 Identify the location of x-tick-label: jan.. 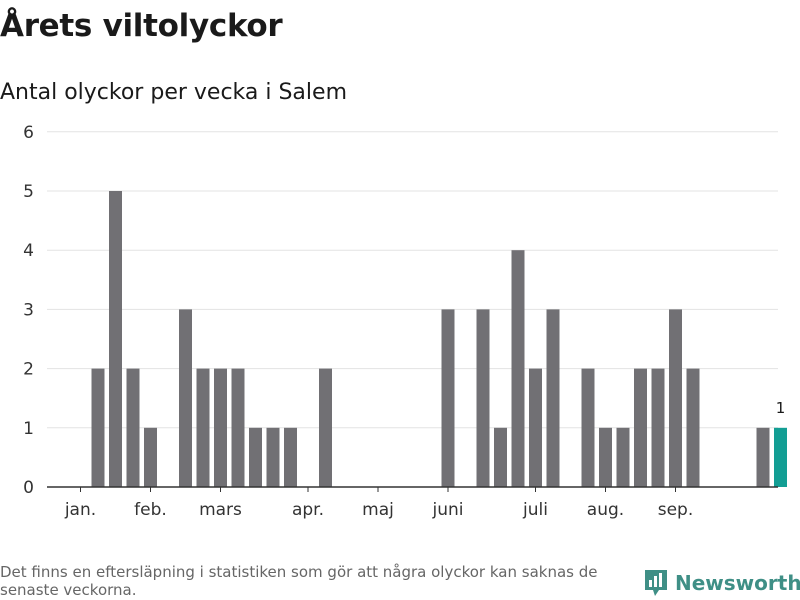
(80, 510).